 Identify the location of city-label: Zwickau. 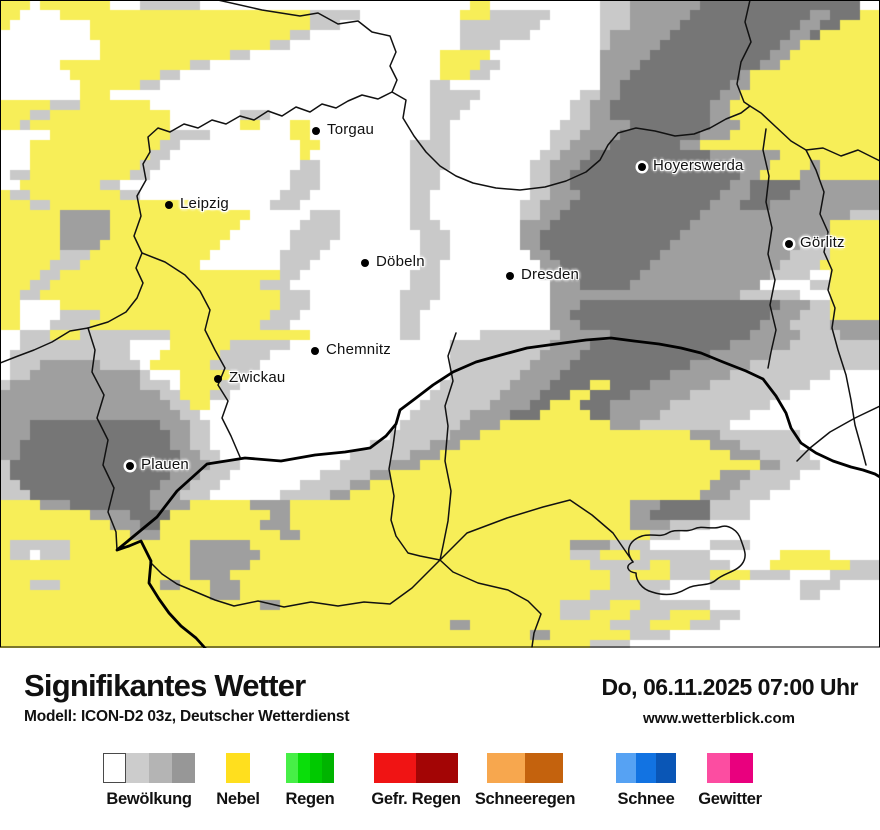
(257, 377).